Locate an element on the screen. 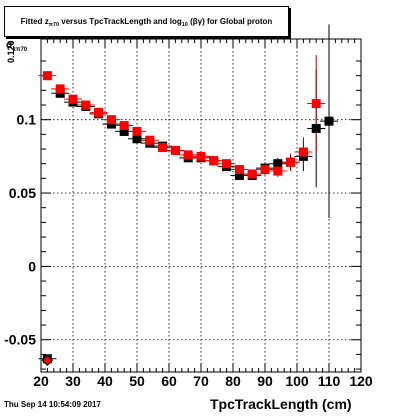 The image size is (400, 419). y-top-tick-label: 0.120 is located at coordinates (11, 51).